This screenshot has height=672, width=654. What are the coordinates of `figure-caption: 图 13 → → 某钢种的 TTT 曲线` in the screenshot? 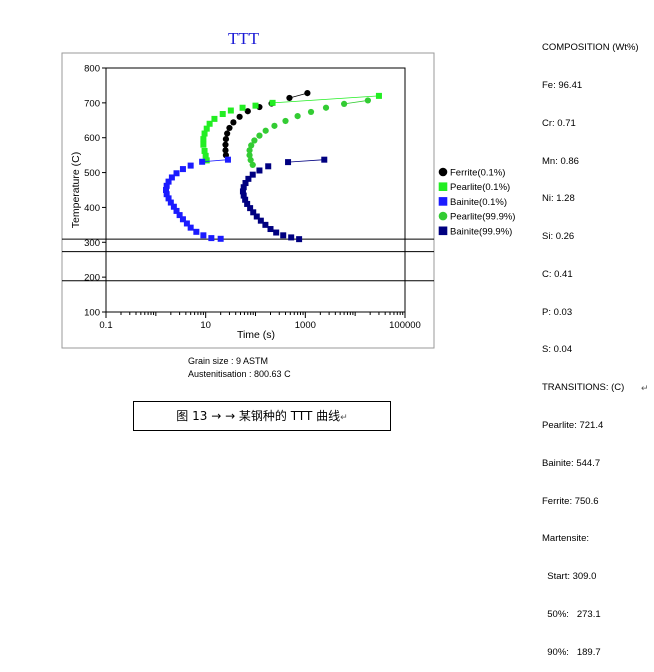 It's located at (258, 416).